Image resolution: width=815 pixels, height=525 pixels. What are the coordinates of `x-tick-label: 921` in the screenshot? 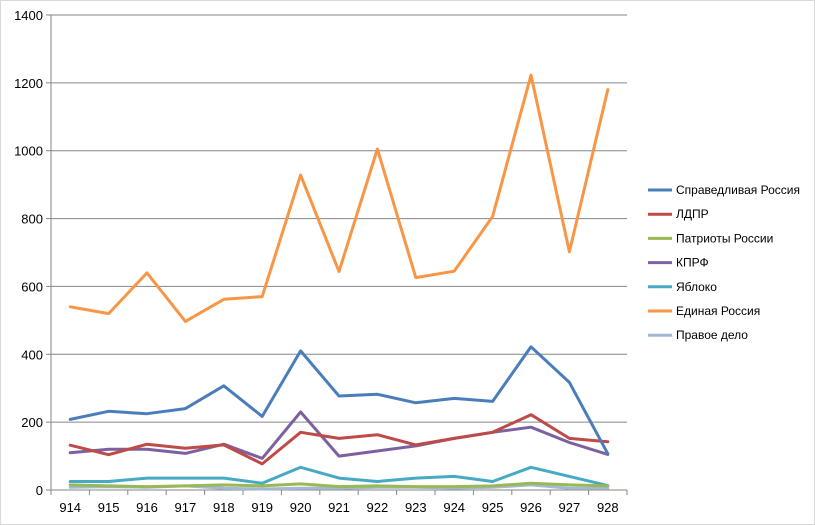 It's located at (339, 507).